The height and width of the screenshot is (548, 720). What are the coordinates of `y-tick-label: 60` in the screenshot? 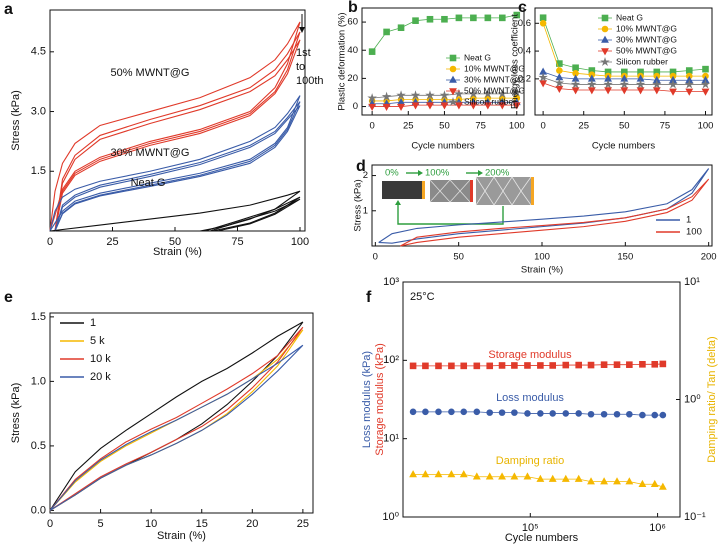 It's located at (352, 22).